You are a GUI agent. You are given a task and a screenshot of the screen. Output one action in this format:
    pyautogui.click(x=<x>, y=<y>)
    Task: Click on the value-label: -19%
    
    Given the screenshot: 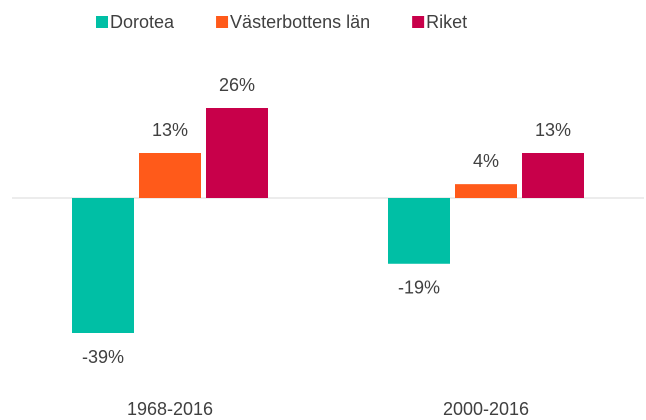 What is the action you would take?
    pyautogui.click(x=419, y=288)
    